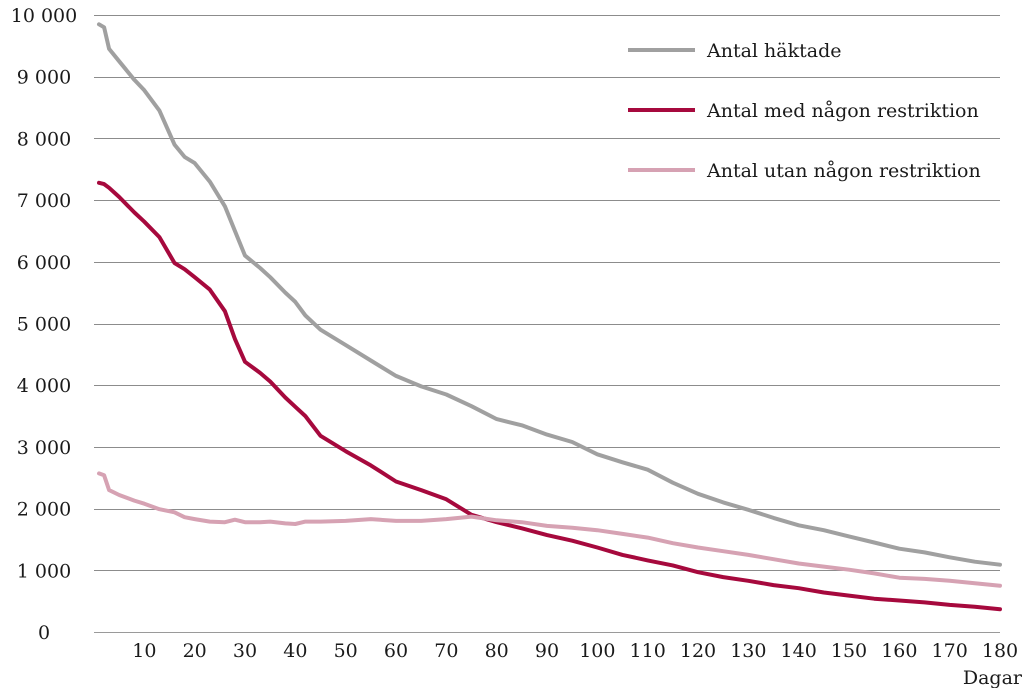 This screenshot has height=688, width=1025. Describe the element at coordinates (993, 677) in the screenshot. I see `x-axis-label: Dagar` at that location.